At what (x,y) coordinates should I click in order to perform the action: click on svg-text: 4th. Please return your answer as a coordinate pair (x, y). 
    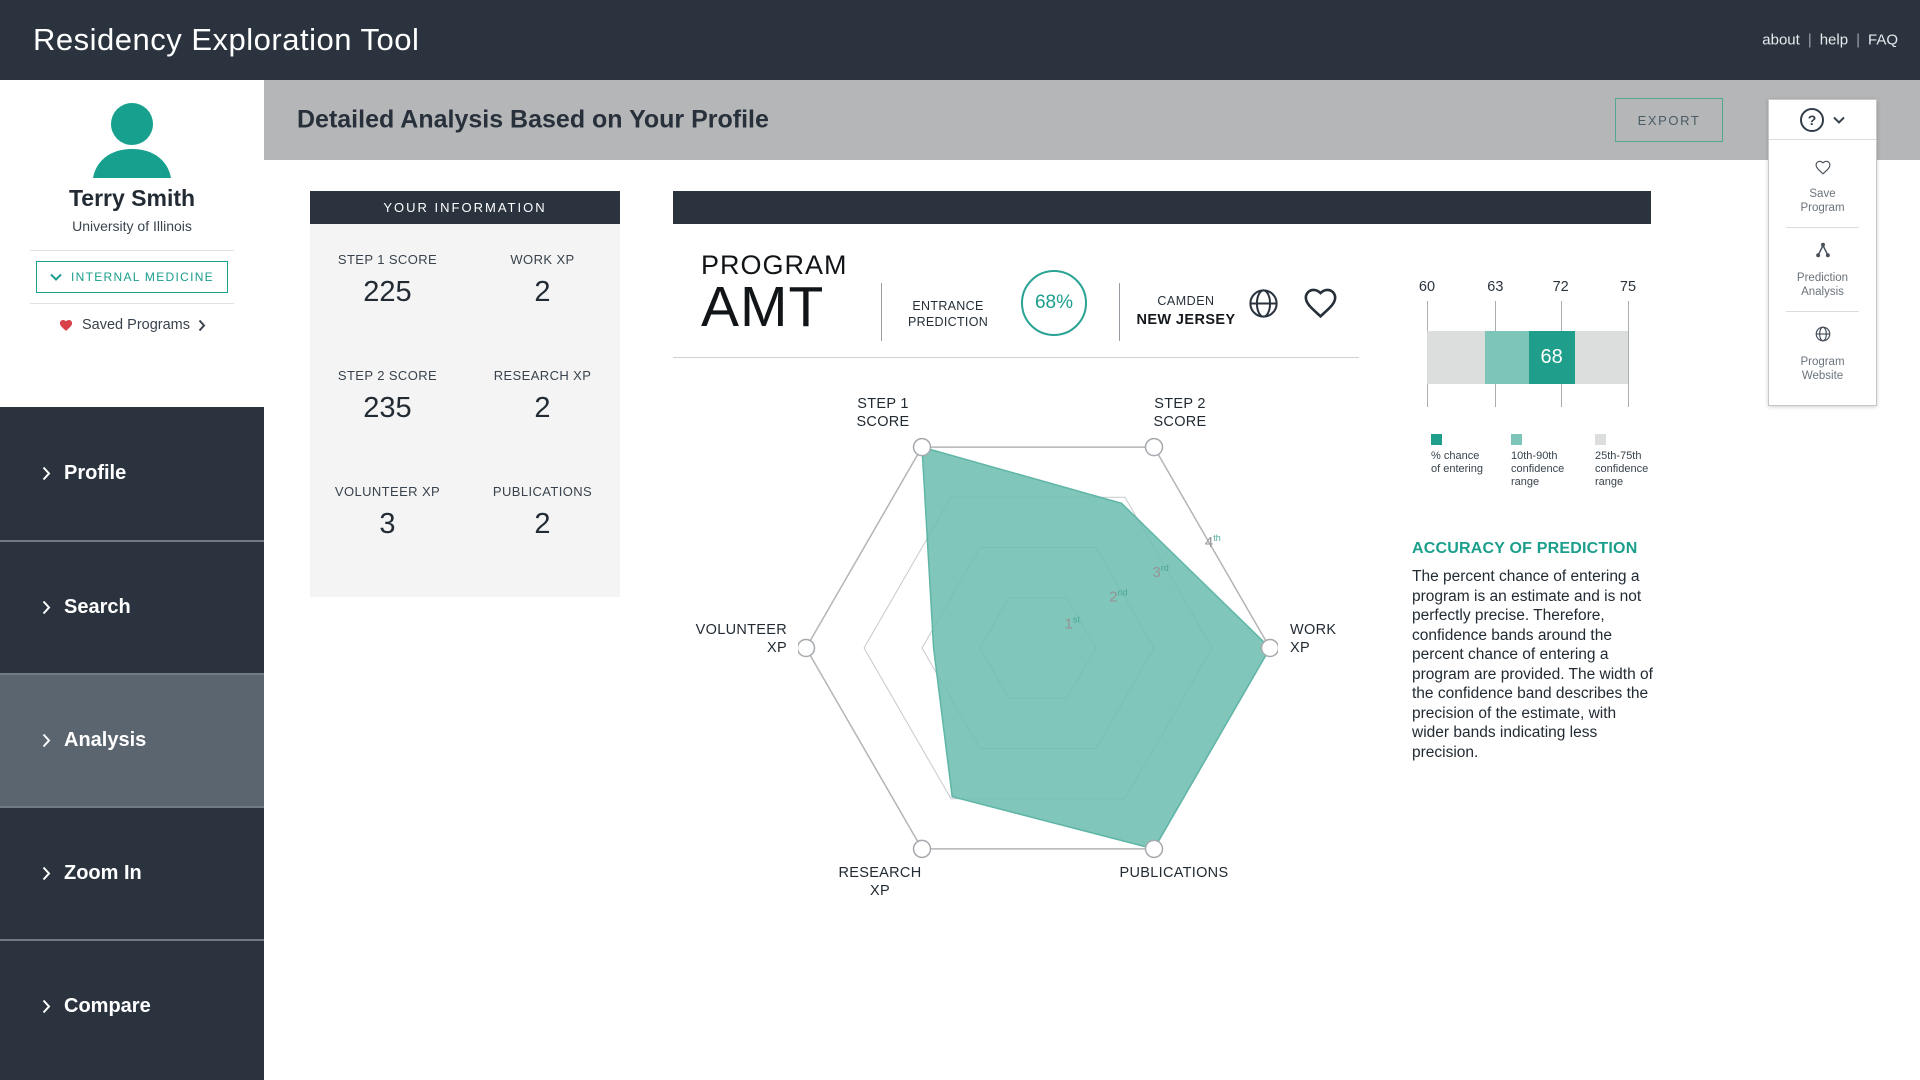
    Looking at the image, I should click on (1213, 542).